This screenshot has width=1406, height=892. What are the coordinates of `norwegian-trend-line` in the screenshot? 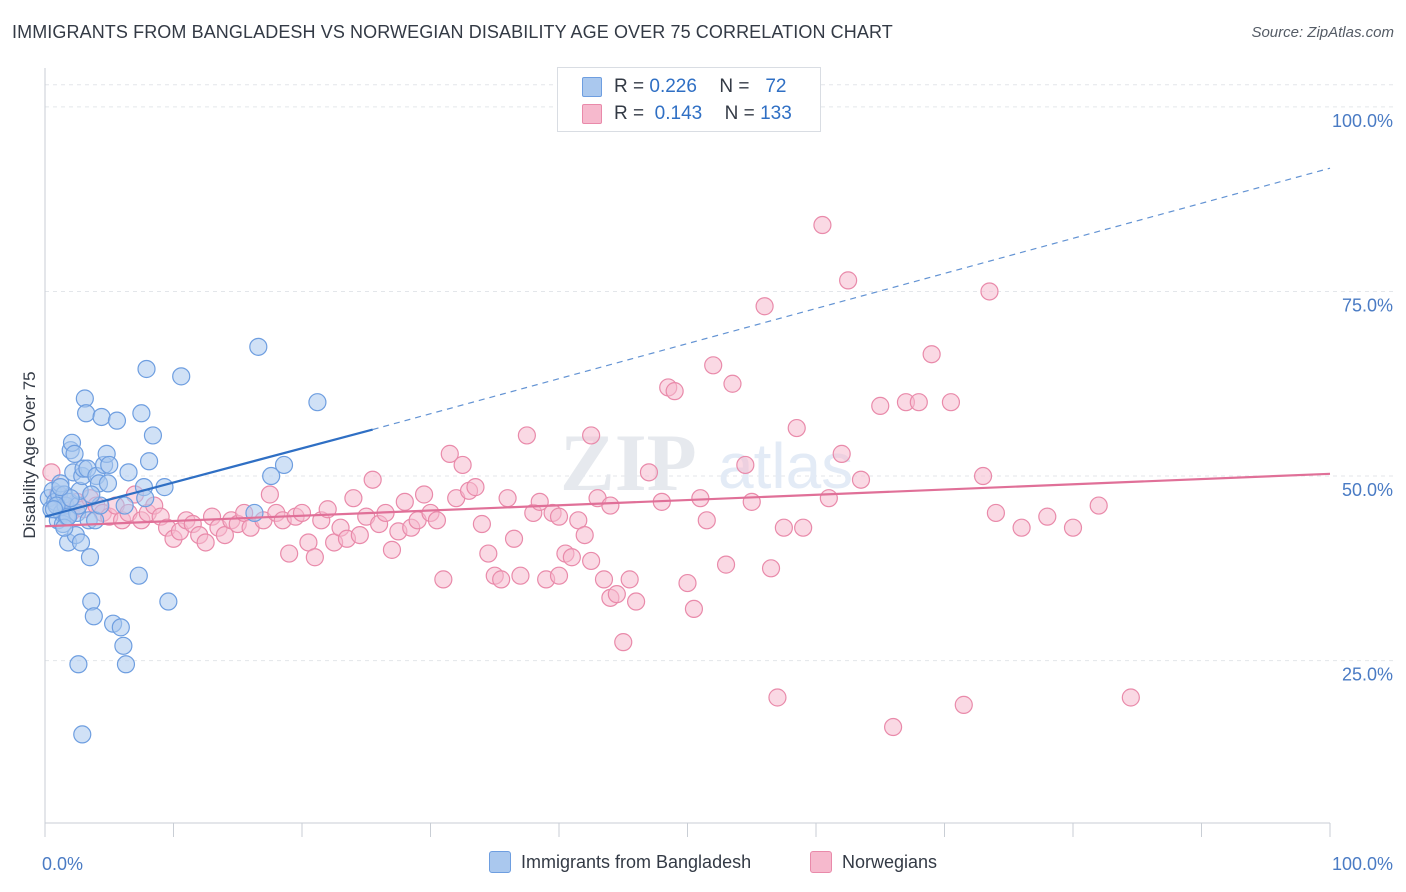 It's located at (687, 500).